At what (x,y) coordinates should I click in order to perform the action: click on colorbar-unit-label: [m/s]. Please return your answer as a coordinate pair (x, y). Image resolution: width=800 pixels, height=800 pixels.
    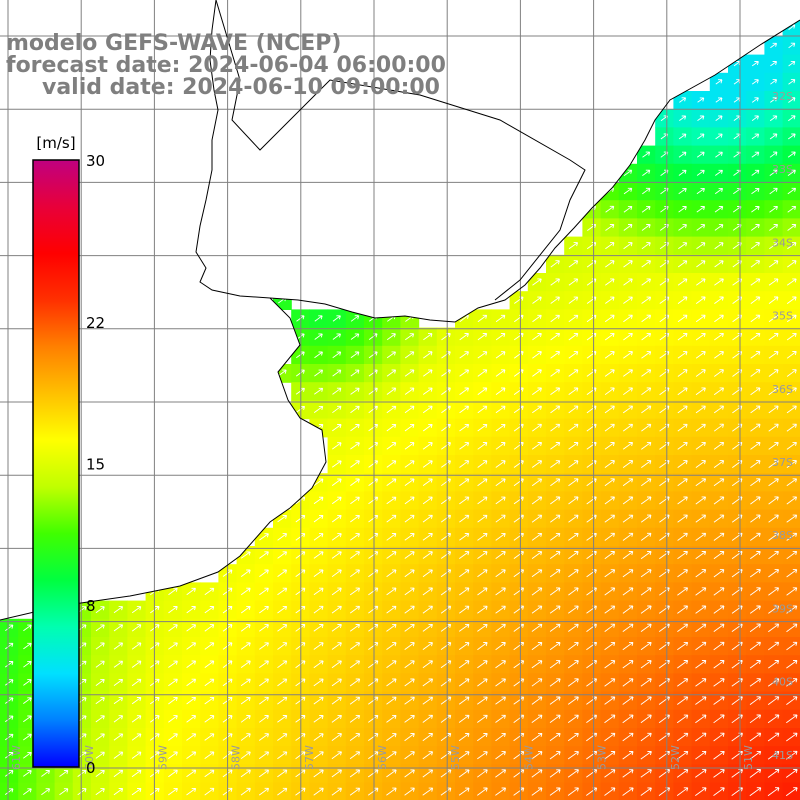
    Looking at the image, I should click on (55, 143).